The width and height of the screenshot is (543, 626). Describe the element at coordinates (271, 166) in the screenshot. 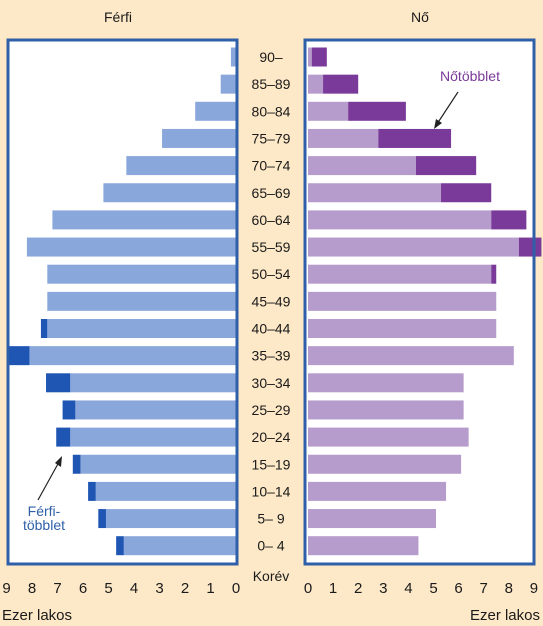

I see `age-group-label: 70–74` at that location.